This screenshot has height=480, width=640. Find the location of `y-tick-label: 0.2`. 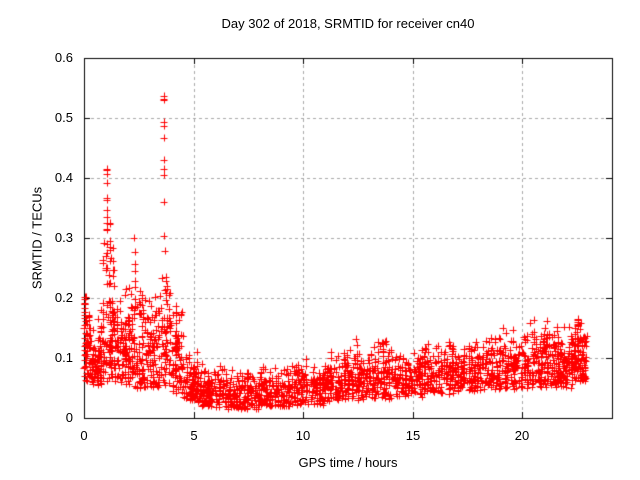

y-tick-label: 0.2 is located at coordinates (63, 297).